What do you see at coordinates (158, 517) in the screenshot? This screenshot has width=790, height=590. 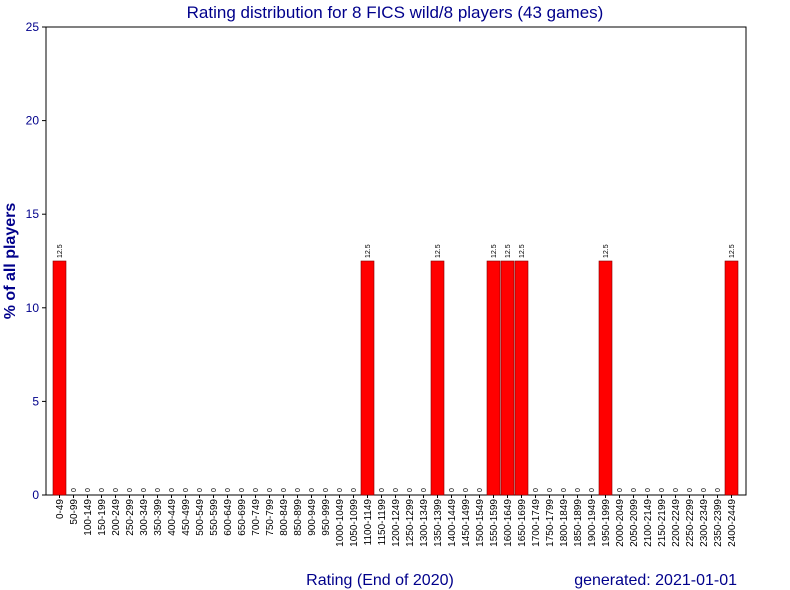 I see `x-tick-label: 350-399` at bounding box center [158, 517].